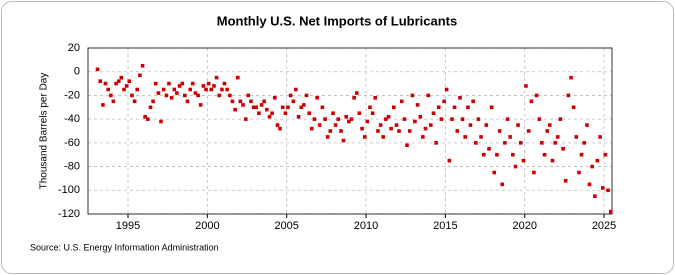 The image size is (675, 275). What do you see at coordinates (69, 214) in the screenshot?
I see `y-tick-label: -120` at bounding box center [69, 214].